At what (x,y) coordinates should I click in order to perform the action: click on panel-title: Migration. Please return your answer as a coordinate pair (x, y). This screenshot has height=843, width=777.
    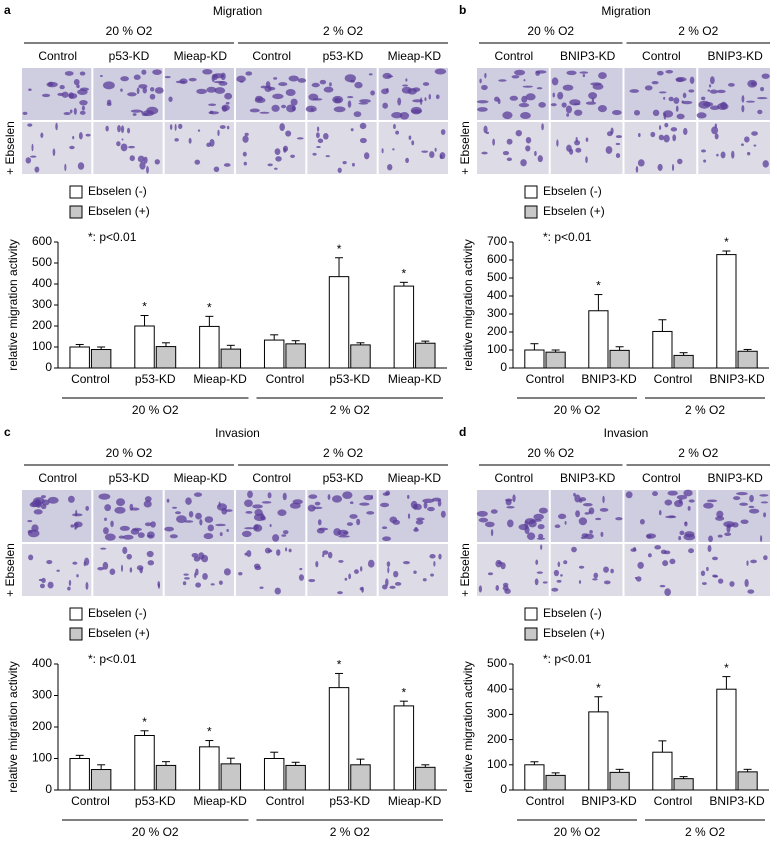
    Looking at the image, I should click on (237, 11).